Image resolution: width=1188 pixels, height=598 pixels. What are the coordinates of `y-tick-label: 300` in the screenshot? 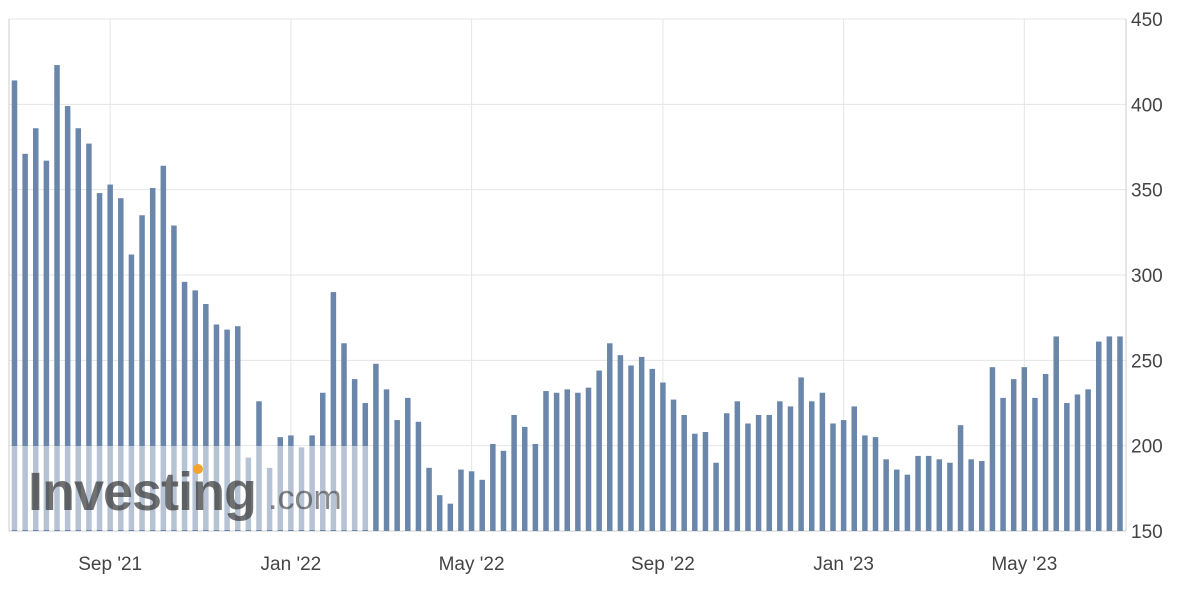 It's located at (1147, 276).